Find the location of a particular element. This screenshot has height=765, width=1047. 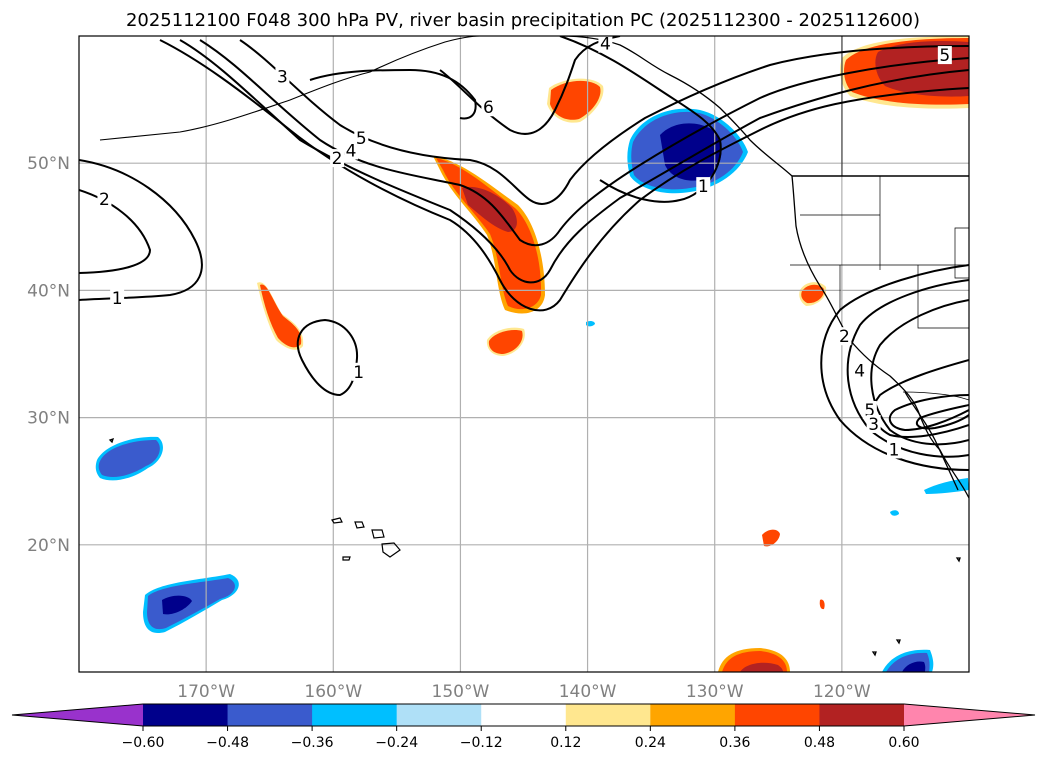

subtropical-positive-patch is located at coordinates (505, 341).